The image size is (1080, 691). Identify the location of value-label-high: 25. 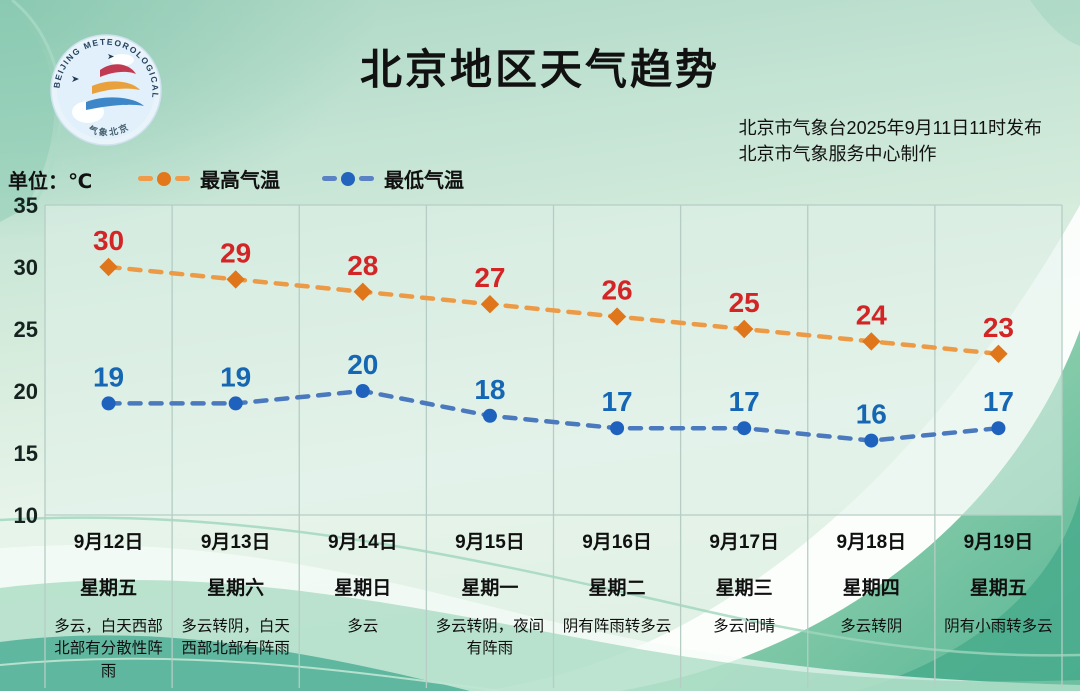
(744, 302).